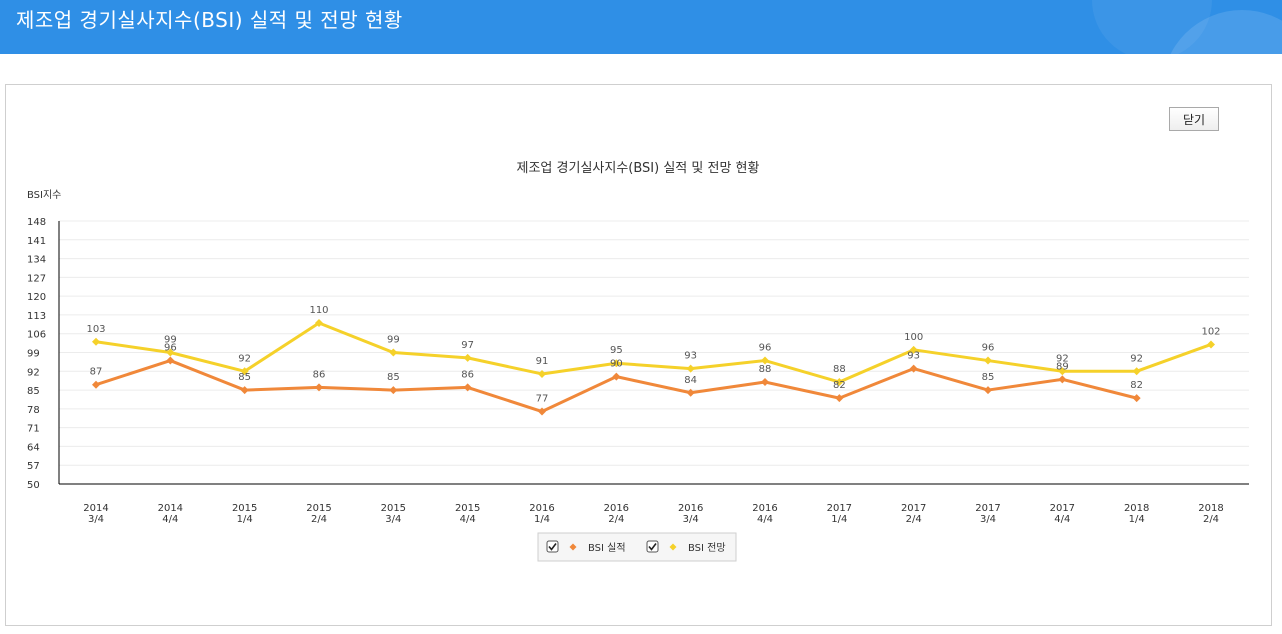 This screenshot has width=1282, height=634. Describe the element at coordinates (707, 548) in the screenshot. I see `legend-label: BSI 전망` at that location.